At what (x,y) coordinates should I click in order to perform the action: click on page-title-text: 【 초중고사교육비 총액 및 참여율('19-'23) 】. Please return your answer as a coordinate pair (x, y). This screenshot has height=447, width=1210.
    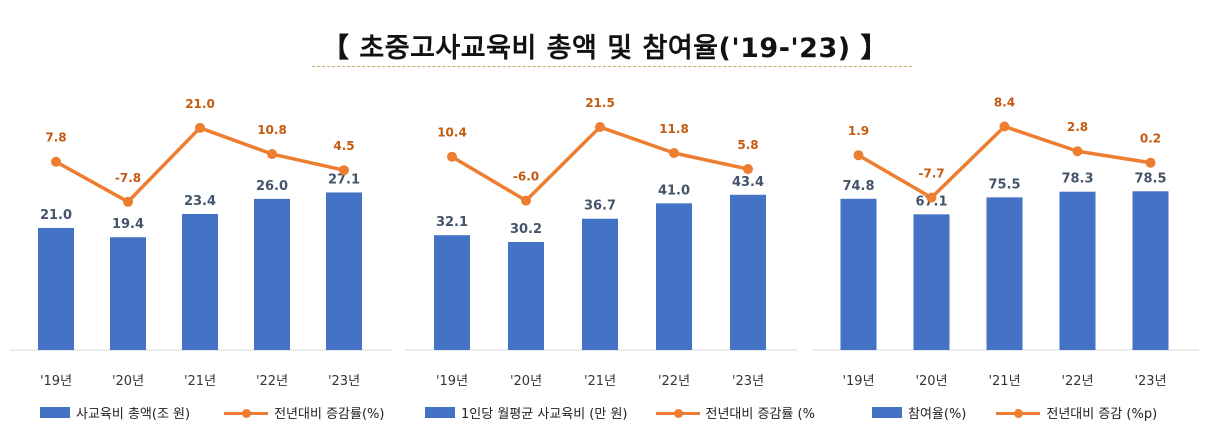
    Looking at the image, I should click on (605, 48).